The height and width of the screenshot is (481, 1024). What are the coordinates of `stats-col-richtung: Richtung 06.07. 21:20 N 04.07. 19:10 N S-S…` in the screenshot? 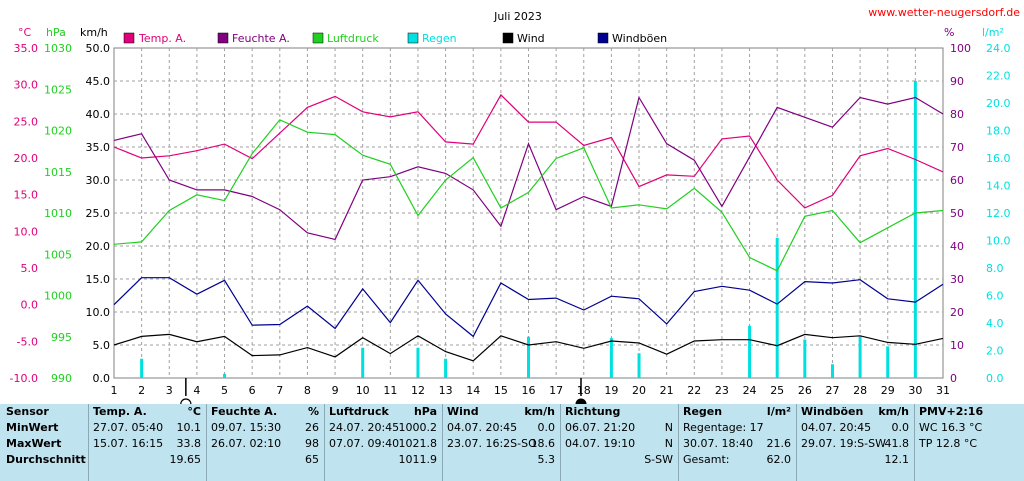 It's located at (619, 442).